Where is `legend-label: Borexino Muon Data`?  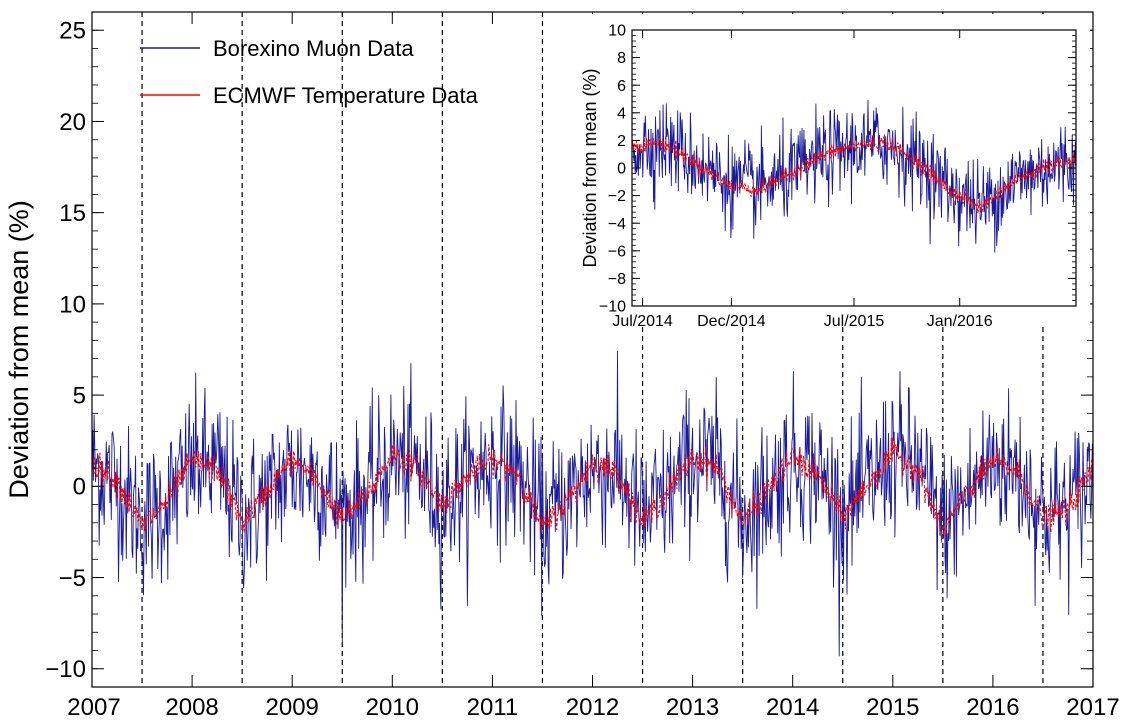
legend-label: Borexino Muon Data is located at coordinates (313, 48).